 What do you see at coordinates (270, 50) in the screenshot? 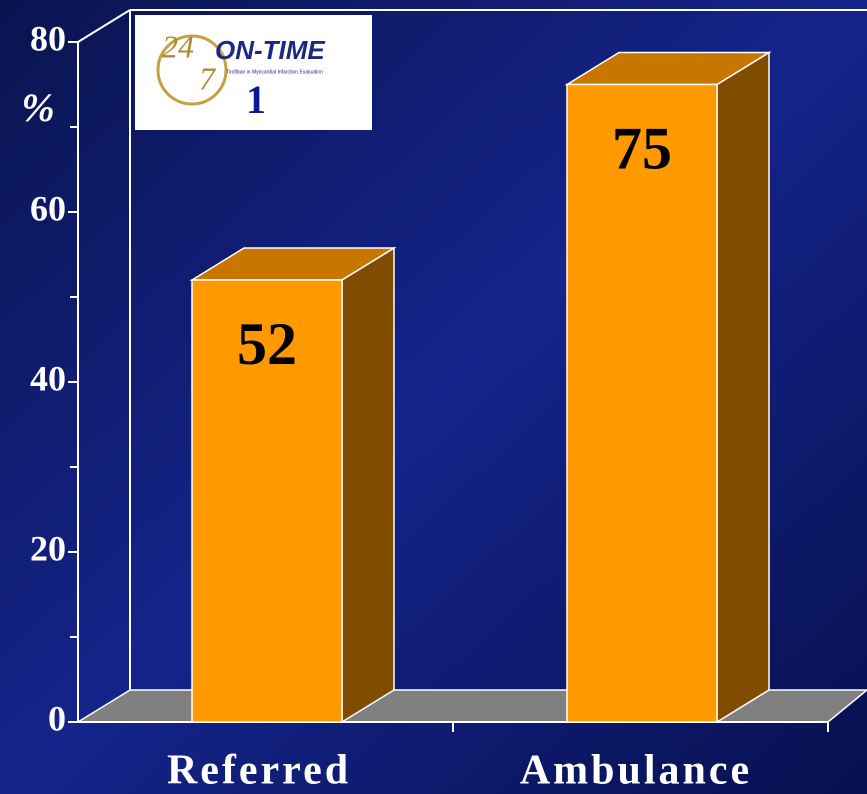
I see `logo-name: ON-TIME` at bounding box center [270, 50].